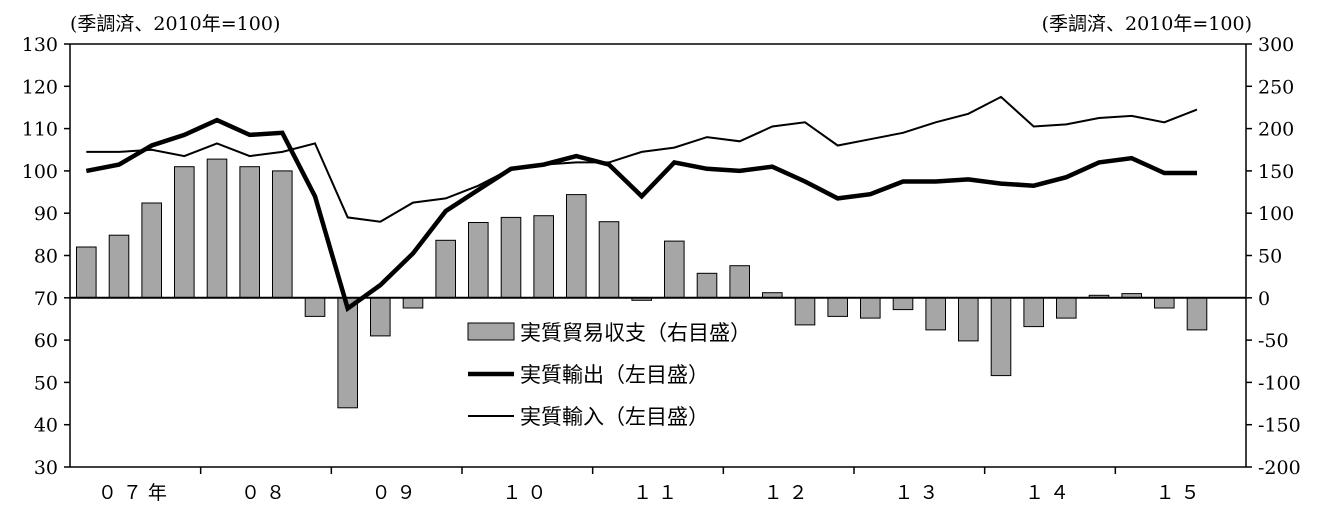 This screenshot has height=506, width=1325. Describe the element at coordinates (919, 493) in the screenshot. I see `x-year-label: １３` at that location.